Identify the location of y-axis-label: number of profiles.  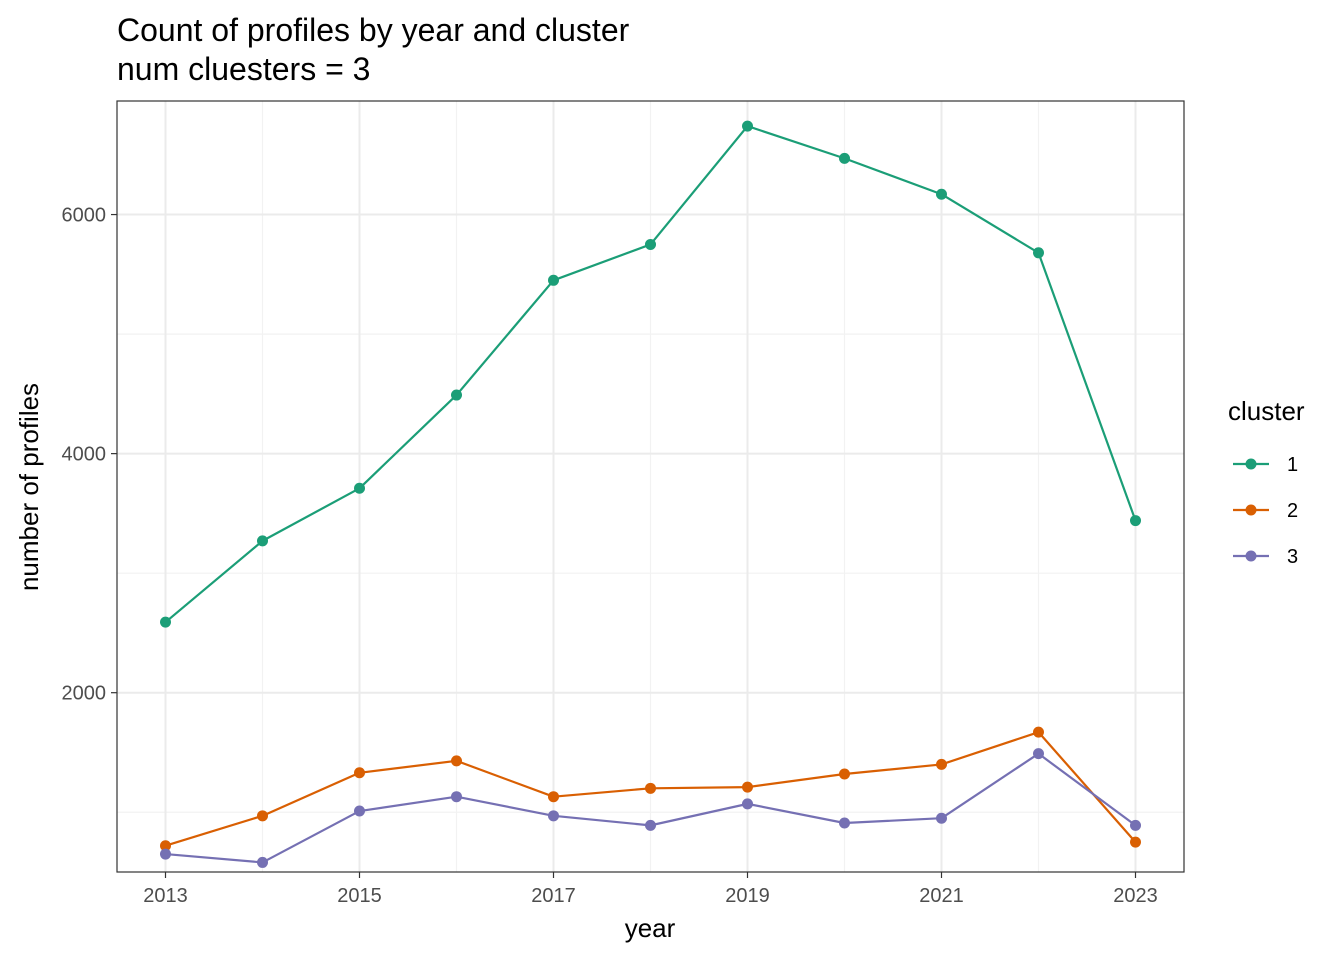
(29, 487).